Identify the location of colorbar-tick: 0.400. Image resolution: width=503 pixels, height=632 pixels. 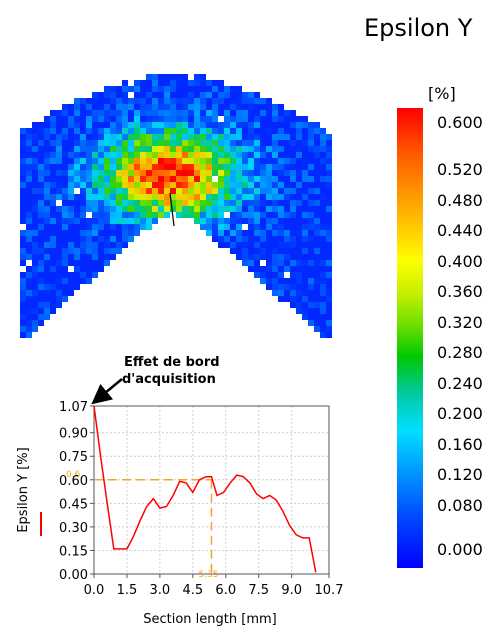
(460, 261).